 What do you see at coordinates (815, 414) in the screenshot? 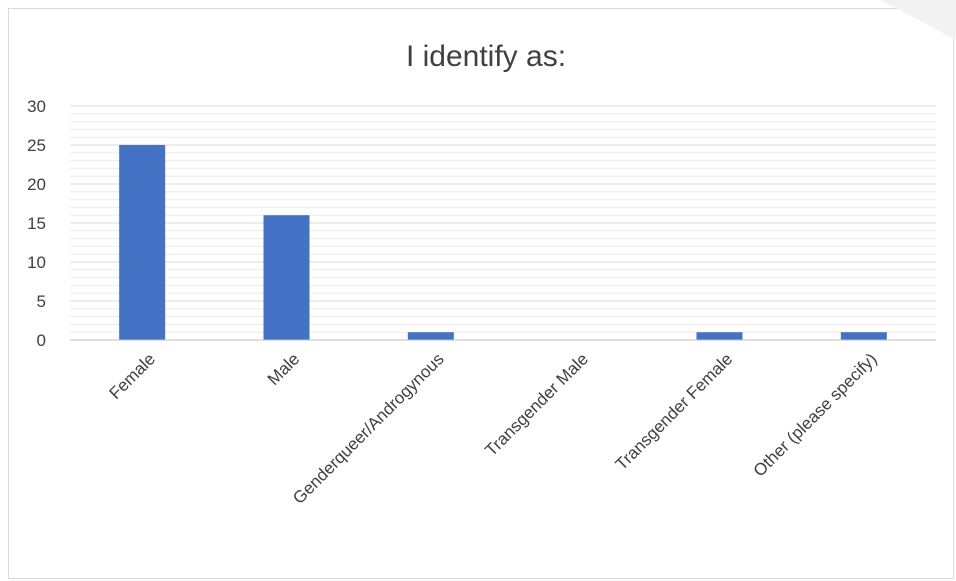
I see `x-tick-label: Other (please specify)` at bounding box center [815, 414].